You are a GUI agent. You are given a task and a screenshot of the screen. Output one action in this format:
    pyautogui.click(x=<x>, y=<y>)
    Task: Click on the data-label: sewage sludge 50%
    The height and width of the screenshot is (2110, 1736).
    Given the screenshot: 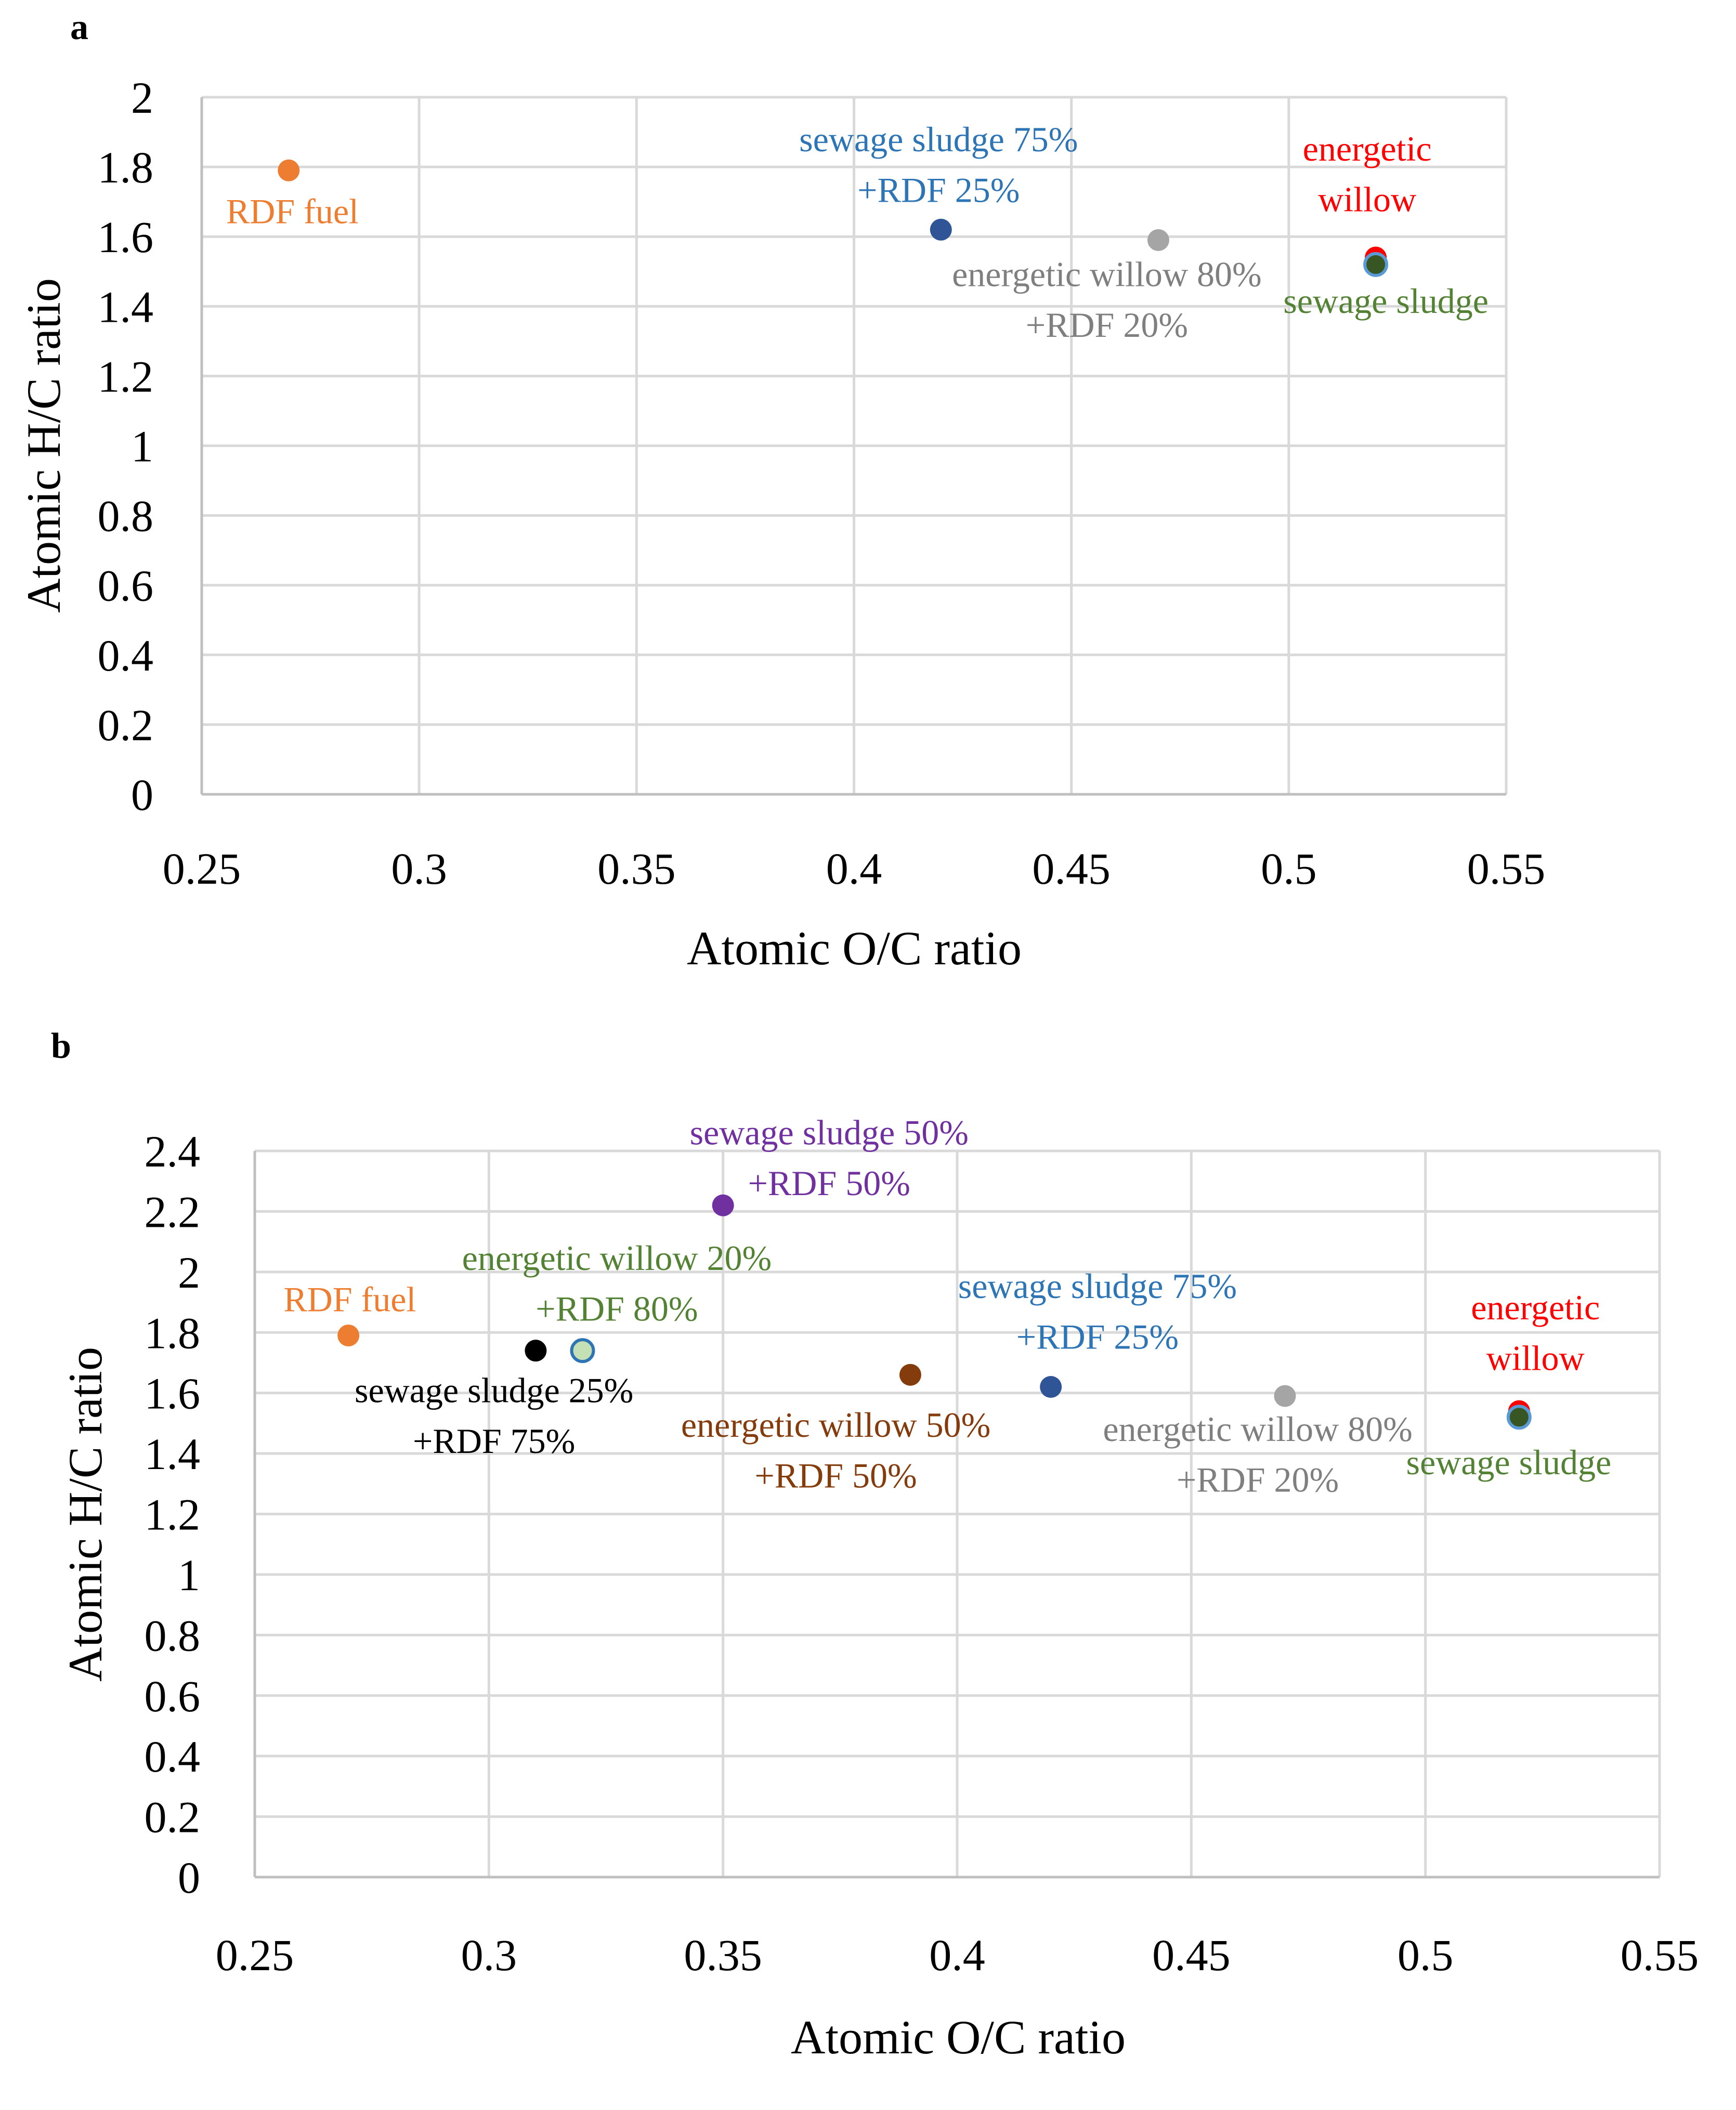 What is the action you would take?
    pyautogui.click(x=829, y=1133)
    